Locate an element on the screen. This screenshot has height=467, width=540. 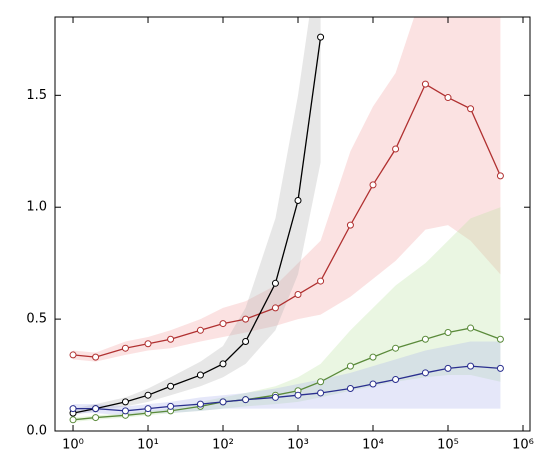
y-tick-label: 0.5 is located at coordinates (36, 319).